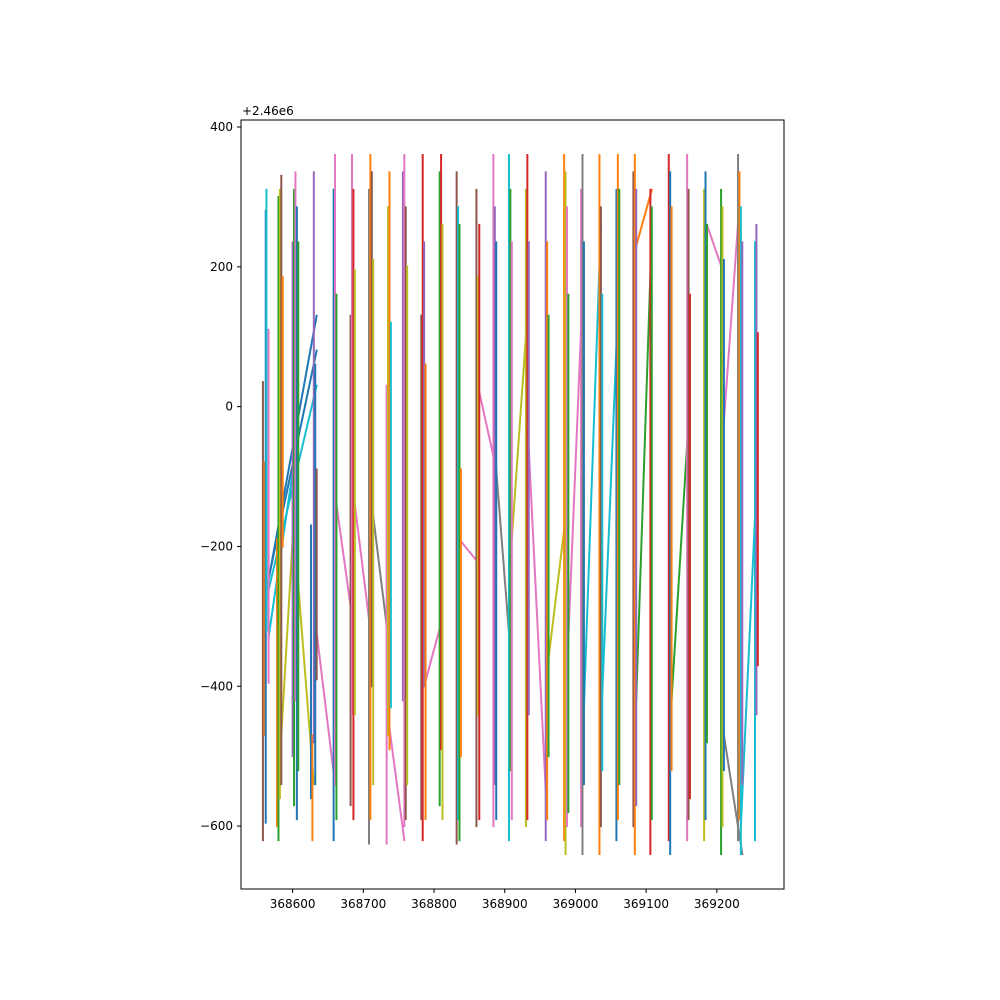 This screenshot has width=1000, height=1000. I want to click on y-axis: −600 −400 −200 0 200 400, so click(220, 476).